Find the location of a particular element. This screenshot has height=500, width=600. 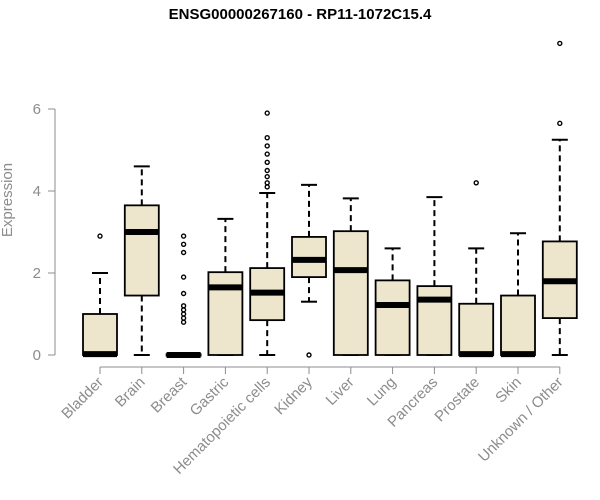

y-tick-label: 2 is located at coordinates (37, 273).